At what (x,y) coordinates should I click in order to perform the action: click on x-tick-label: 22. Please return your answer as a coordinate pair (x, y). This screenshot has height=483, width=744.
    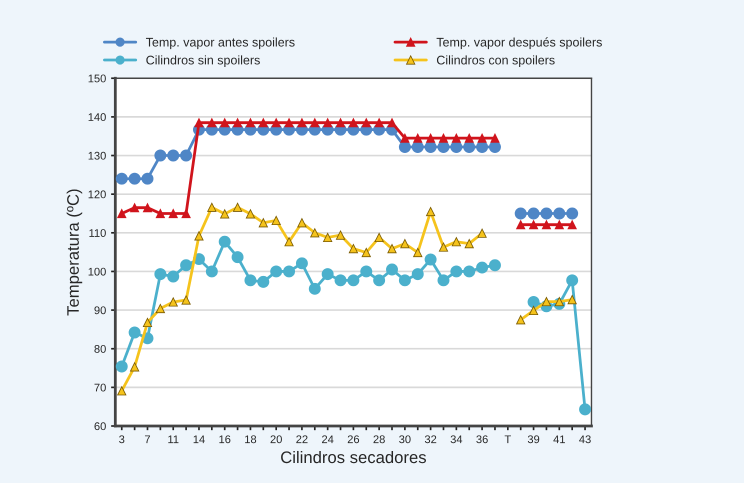
    Looking at the image, I should click on (302, 439).